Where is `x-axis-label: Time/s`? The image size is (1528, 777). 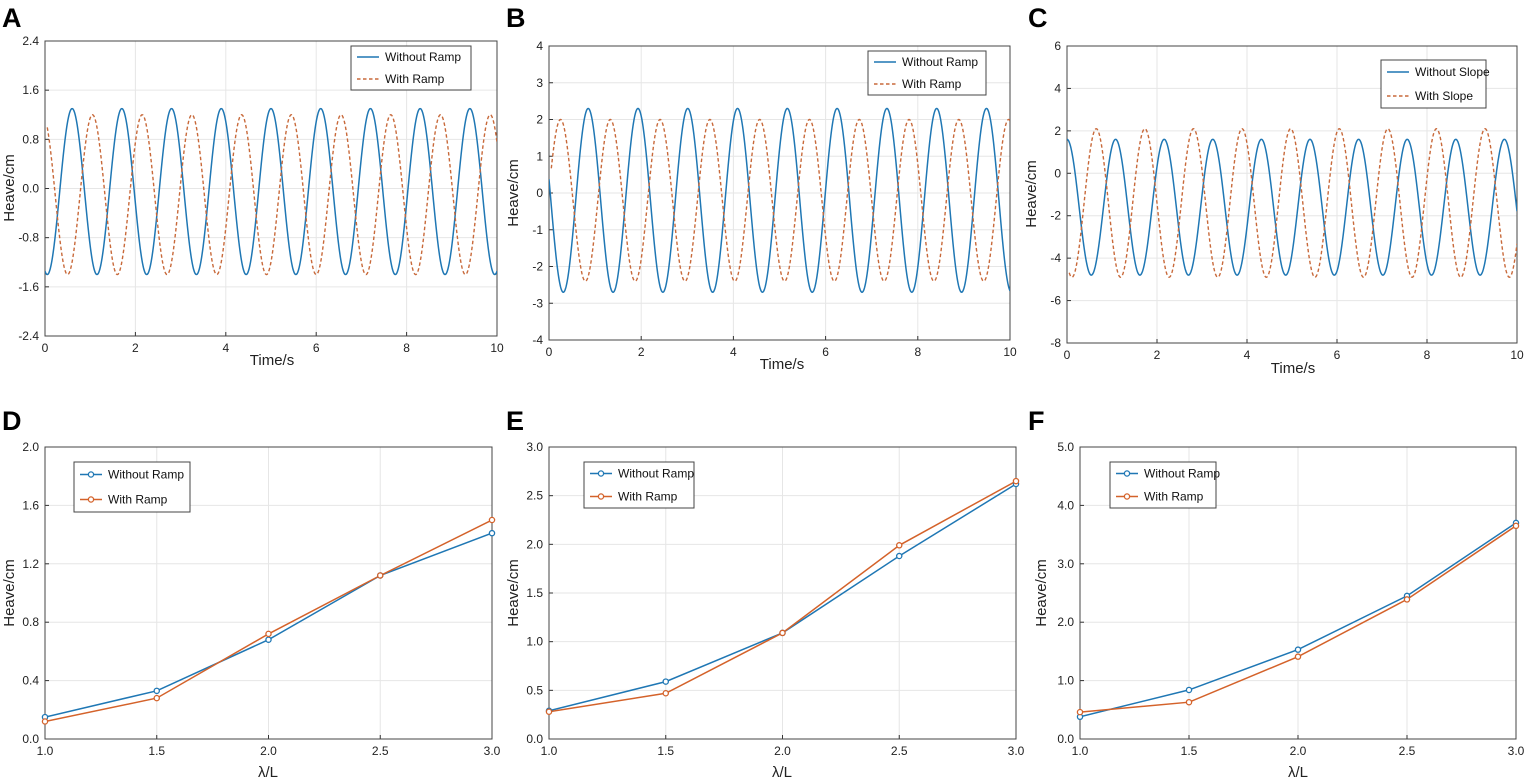
x-axis-label: Time/s is located at coordinates (782, 364).